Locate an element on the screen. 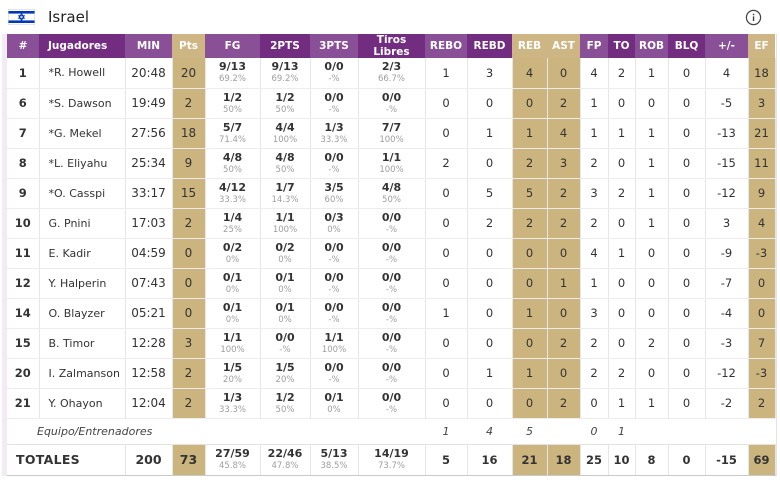  cell-min: 27:56 is located at coordinates (149, 133).